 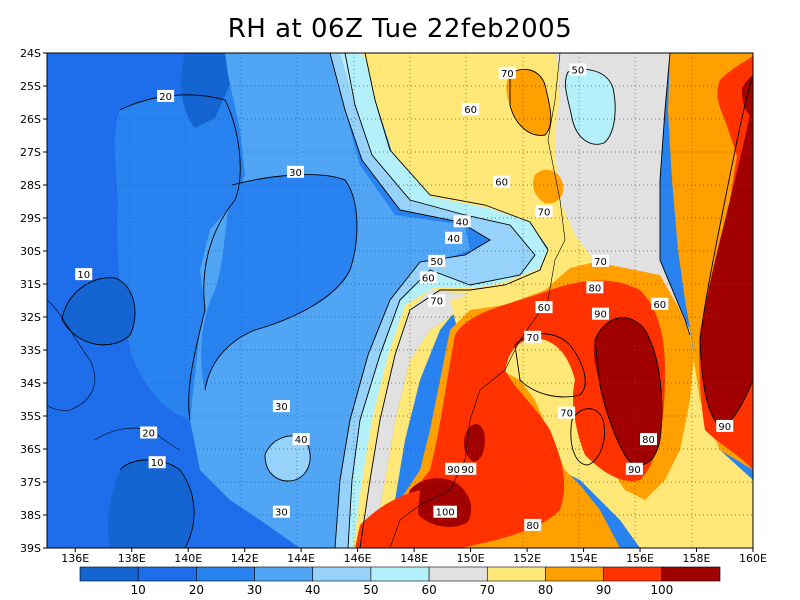 What do you see at coordinates (675, 194) in the screenshot?
I see `contour-line-60-east` at bounding box center [675, 194].